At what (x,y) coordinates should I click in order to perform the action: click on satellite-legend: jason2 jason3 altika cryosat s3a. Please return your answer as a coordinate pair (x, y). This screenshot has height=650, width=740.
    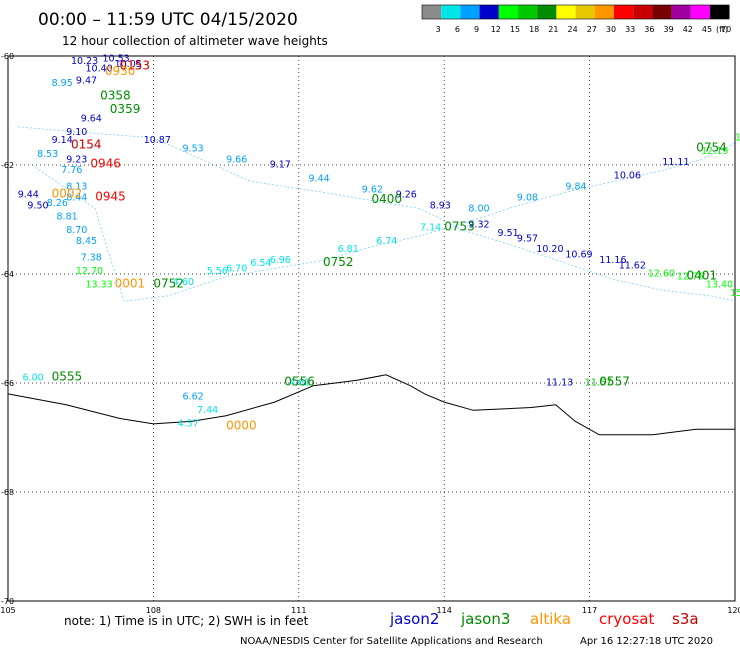
    Looking at the image, I should click on (544, 619).